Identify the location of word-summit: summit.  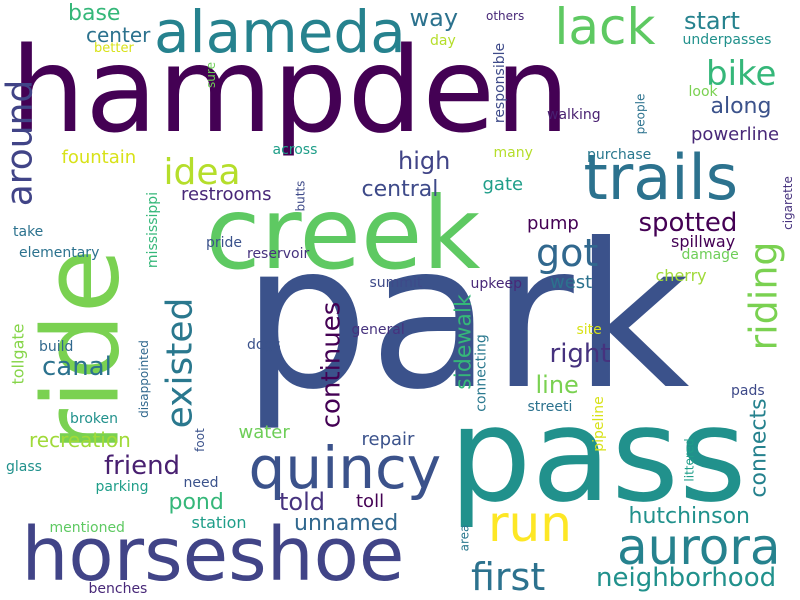
(396, 283).